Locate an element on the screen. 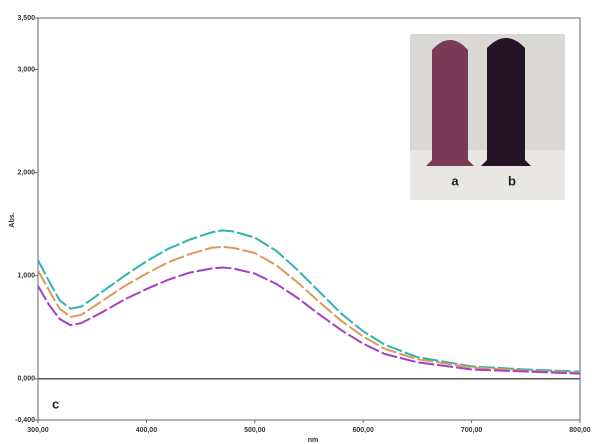 The image size is (592, 444). tube-a is located at coordinates (450, 103).